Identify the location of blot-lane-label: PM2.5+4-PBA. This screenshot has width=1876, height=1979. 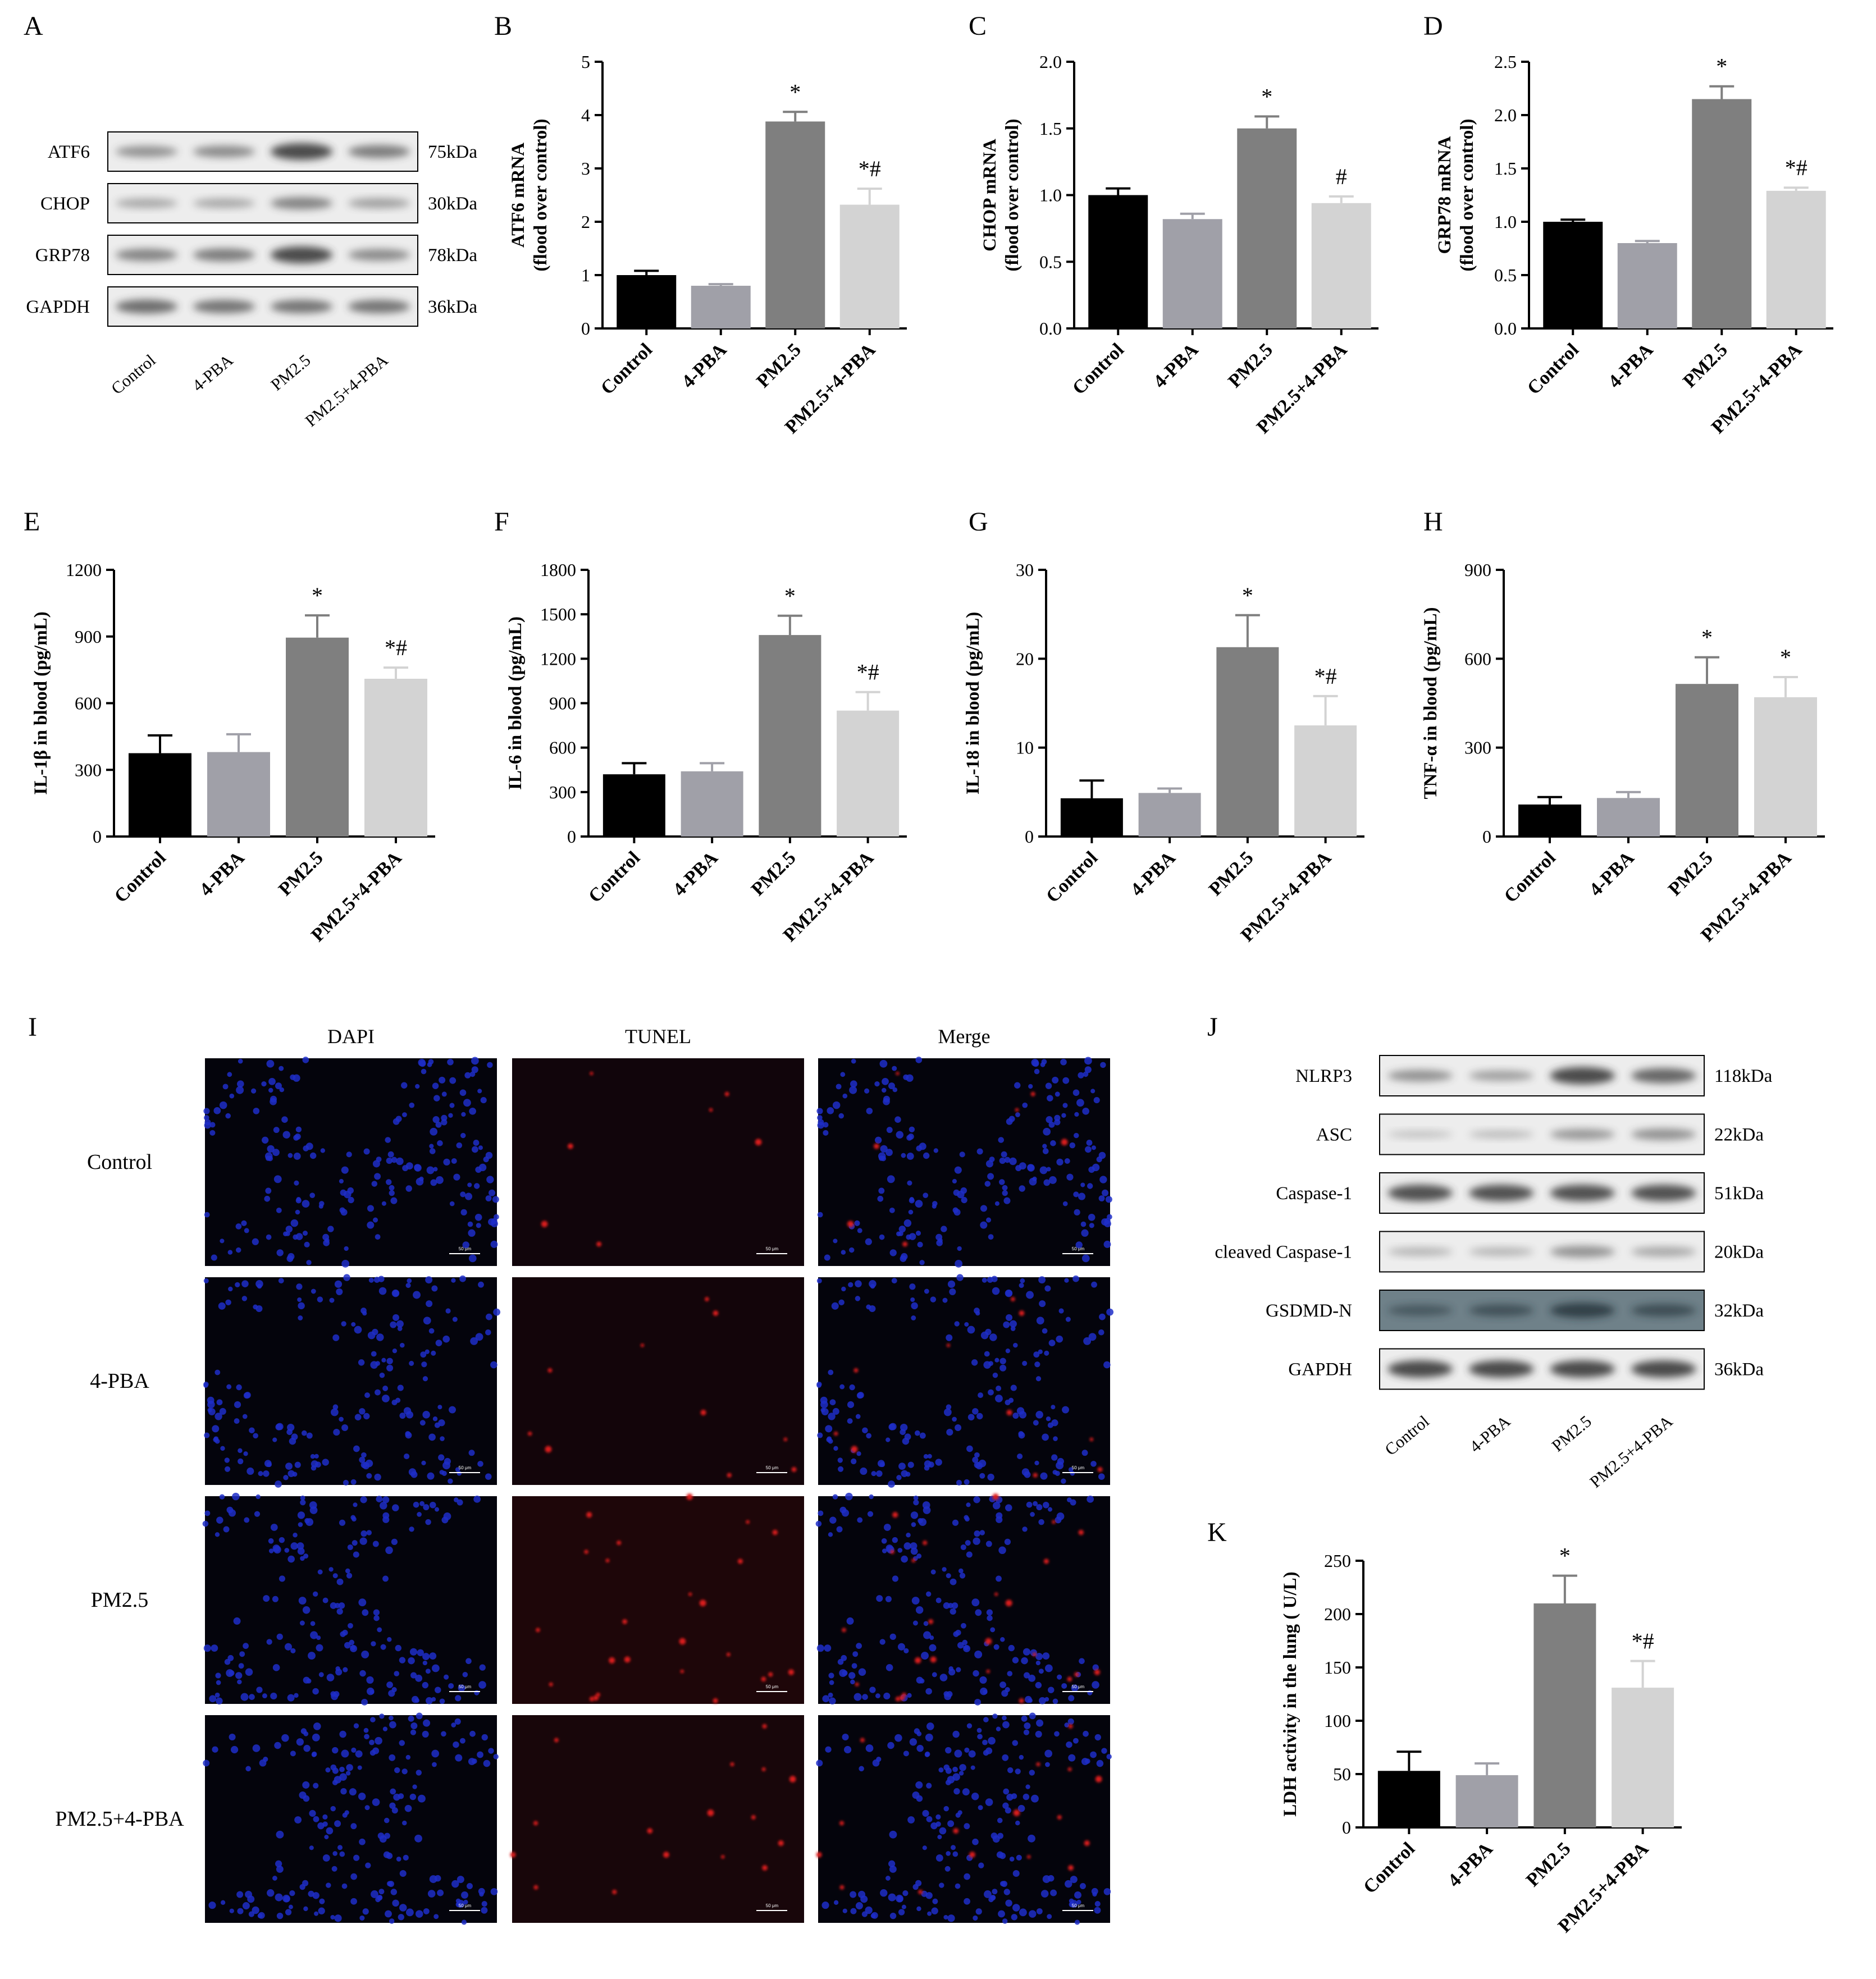
(1631, 1452).